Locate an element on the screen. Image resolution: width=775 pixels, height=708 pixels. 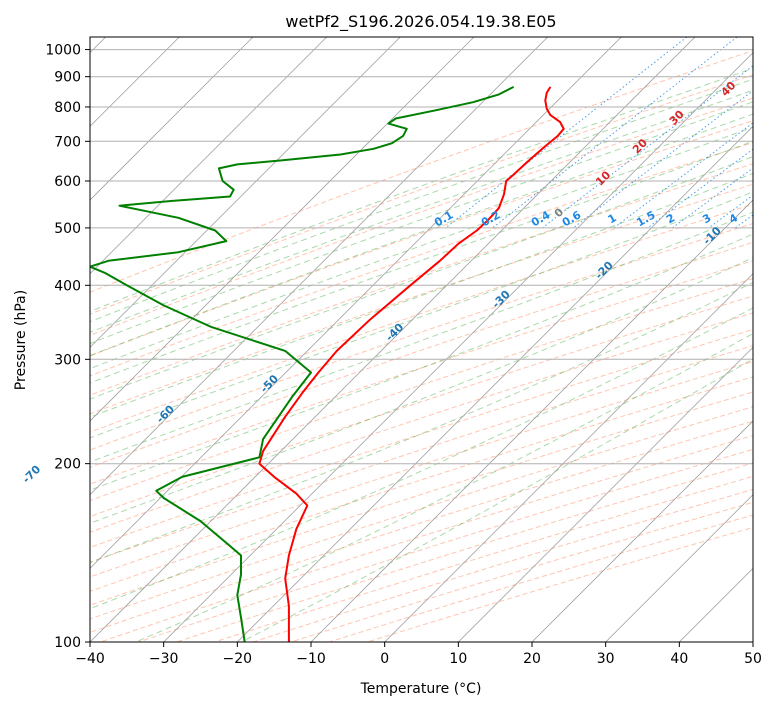
x-tick-label: 40 is located at coordinates (679, 659).